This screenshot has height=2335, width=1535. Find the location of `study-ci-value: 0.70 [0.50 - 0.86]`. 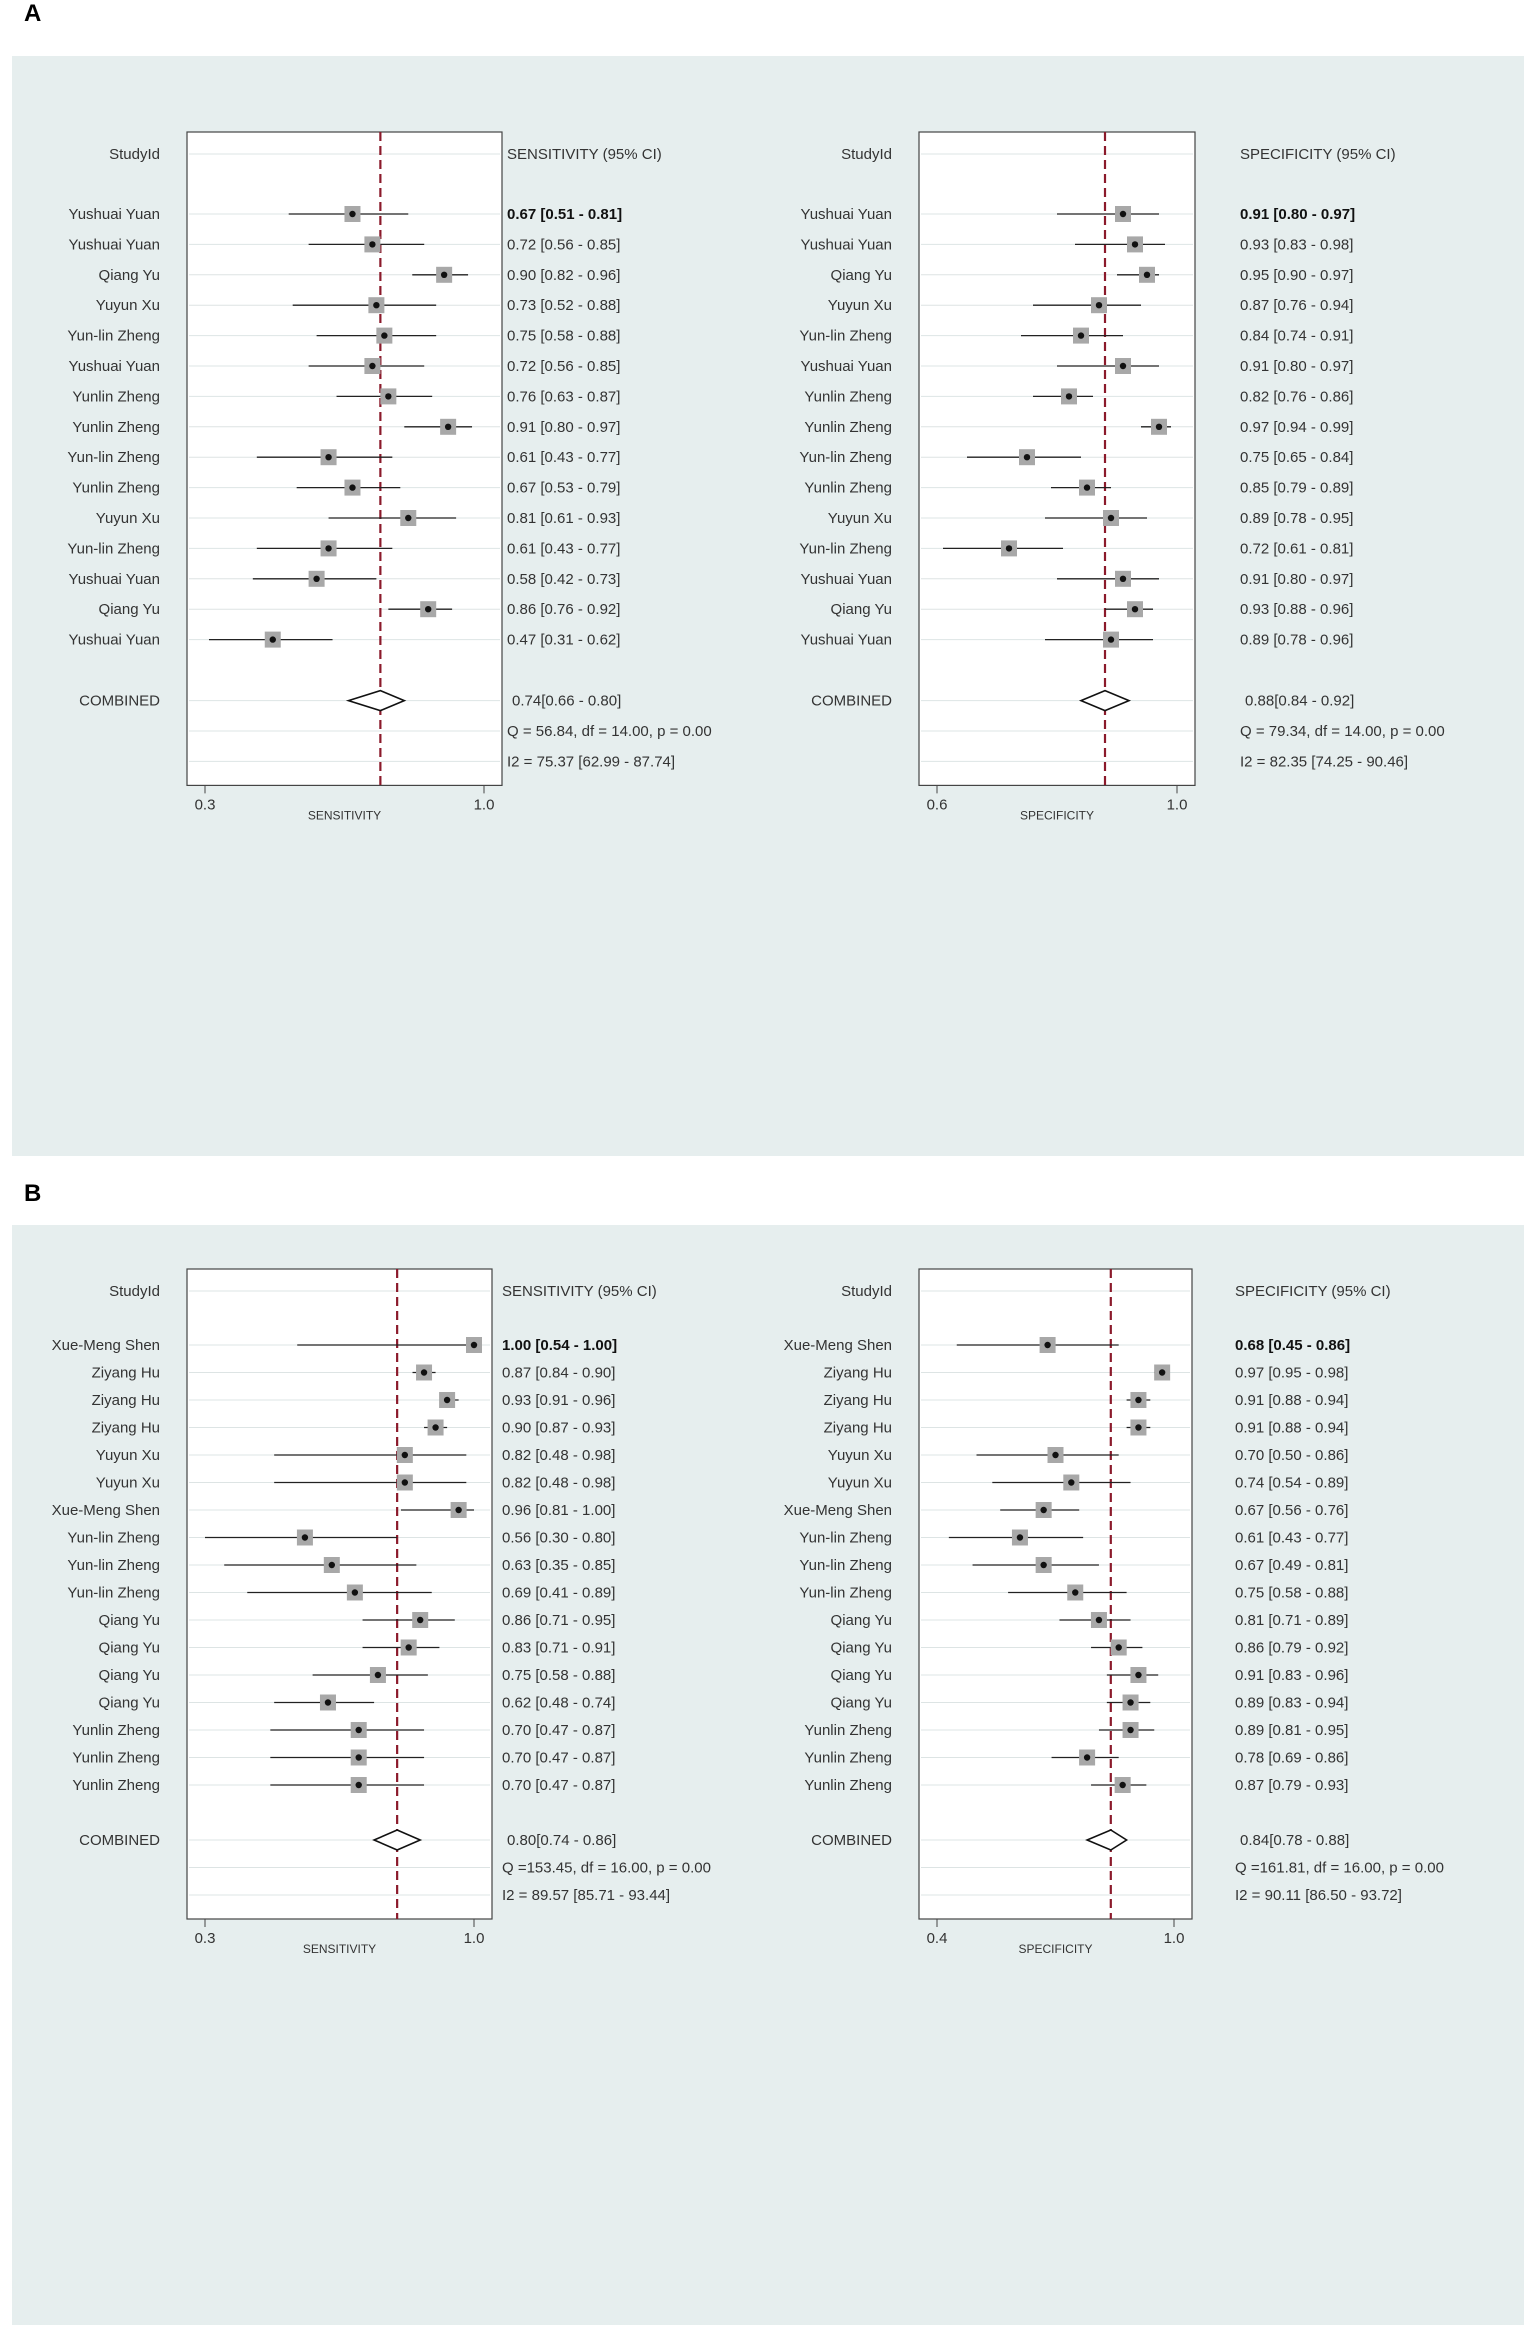

study-ci-value: 0.70 [0.50 - 0.86] is located at coordinates (1291, 1455).